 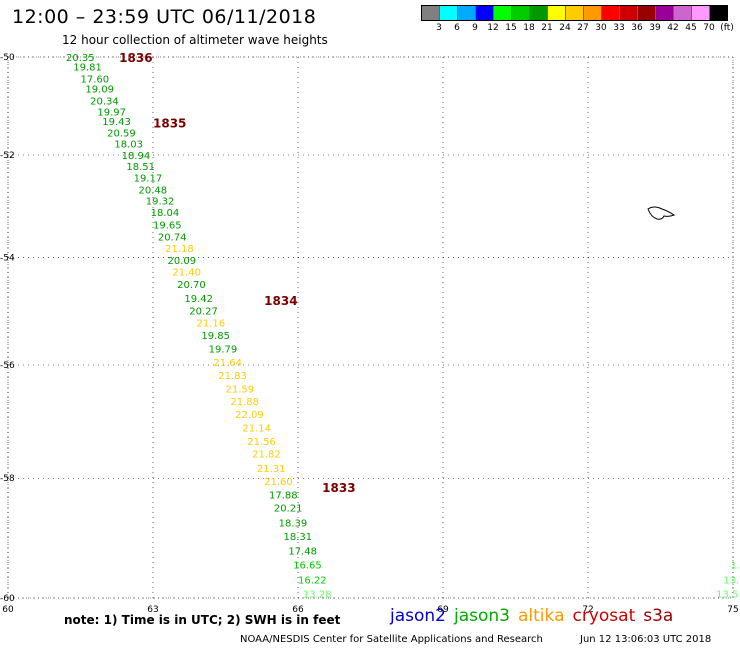 I want to click on wave-height-reading: 19.32, so click(x=160, y=202).